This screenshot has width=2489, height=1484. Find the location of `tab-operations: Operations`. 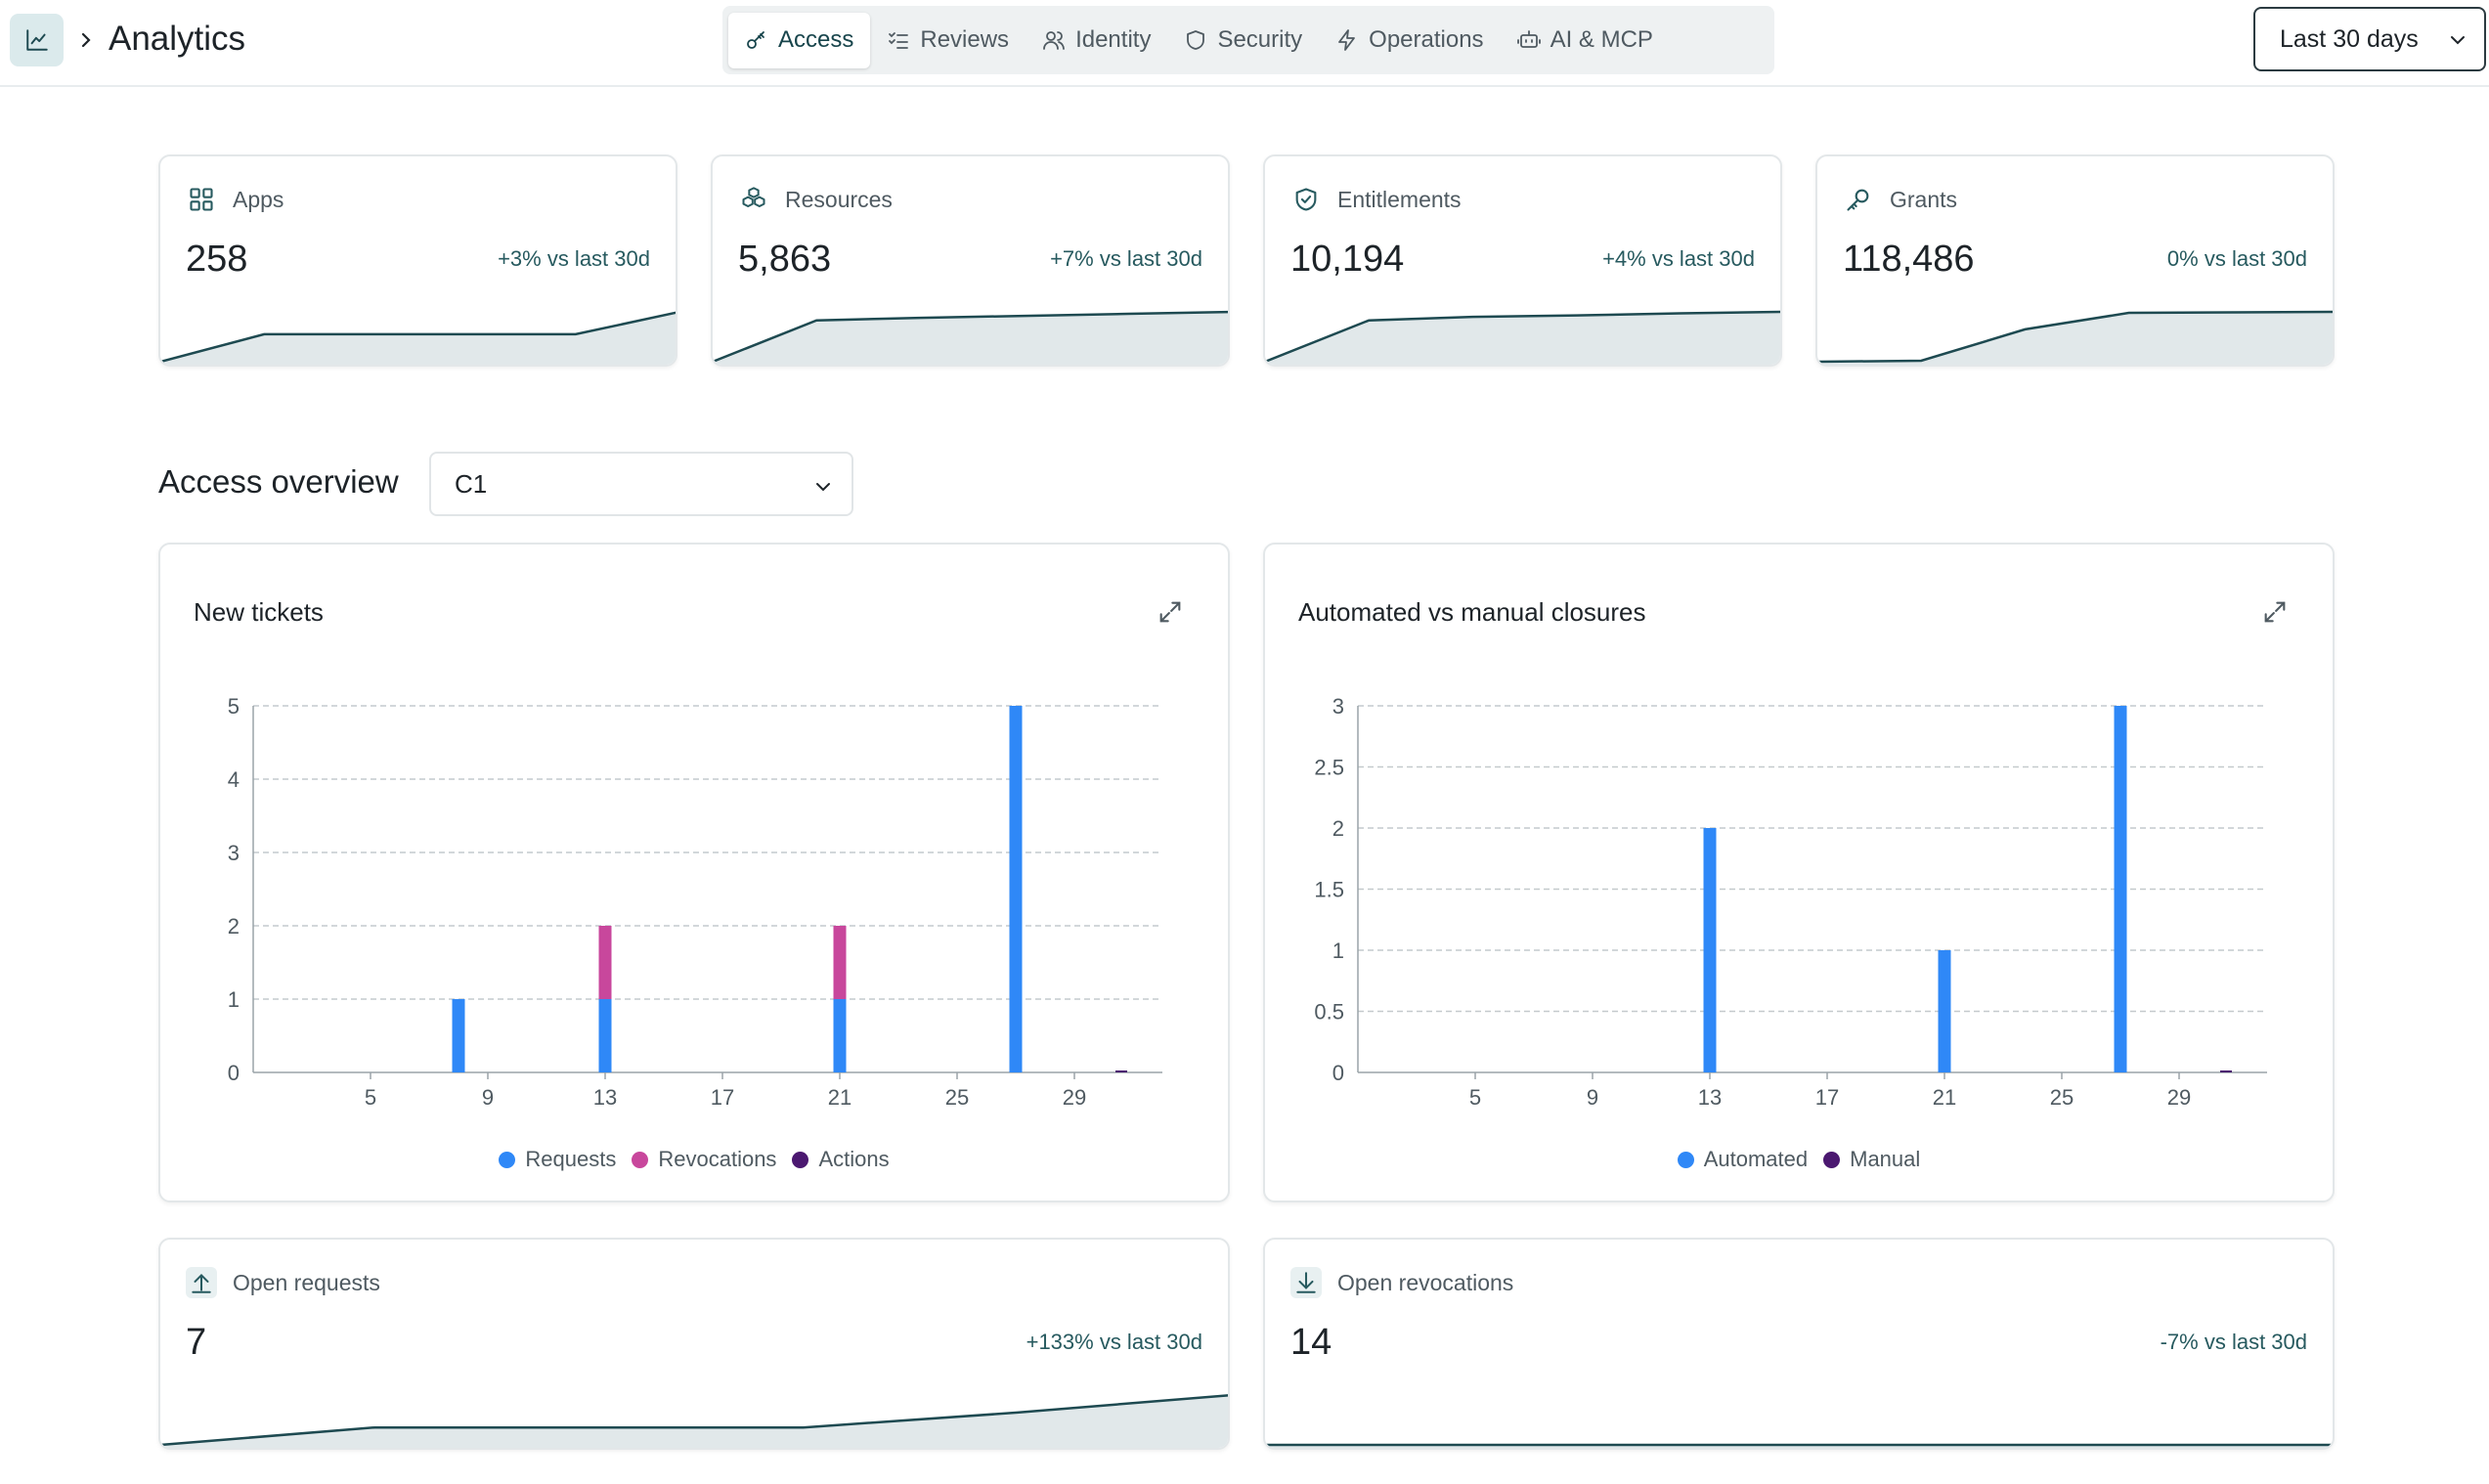

tab-operations: Operations is located at coordinates (1409, 40).